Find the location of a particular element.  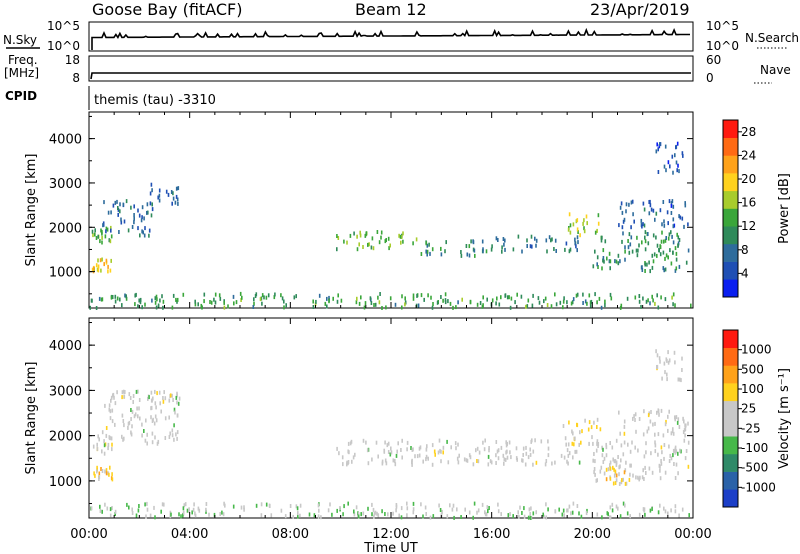

nsky-tick-bottom-left: 10^0 is located at coordinates (63, 46).